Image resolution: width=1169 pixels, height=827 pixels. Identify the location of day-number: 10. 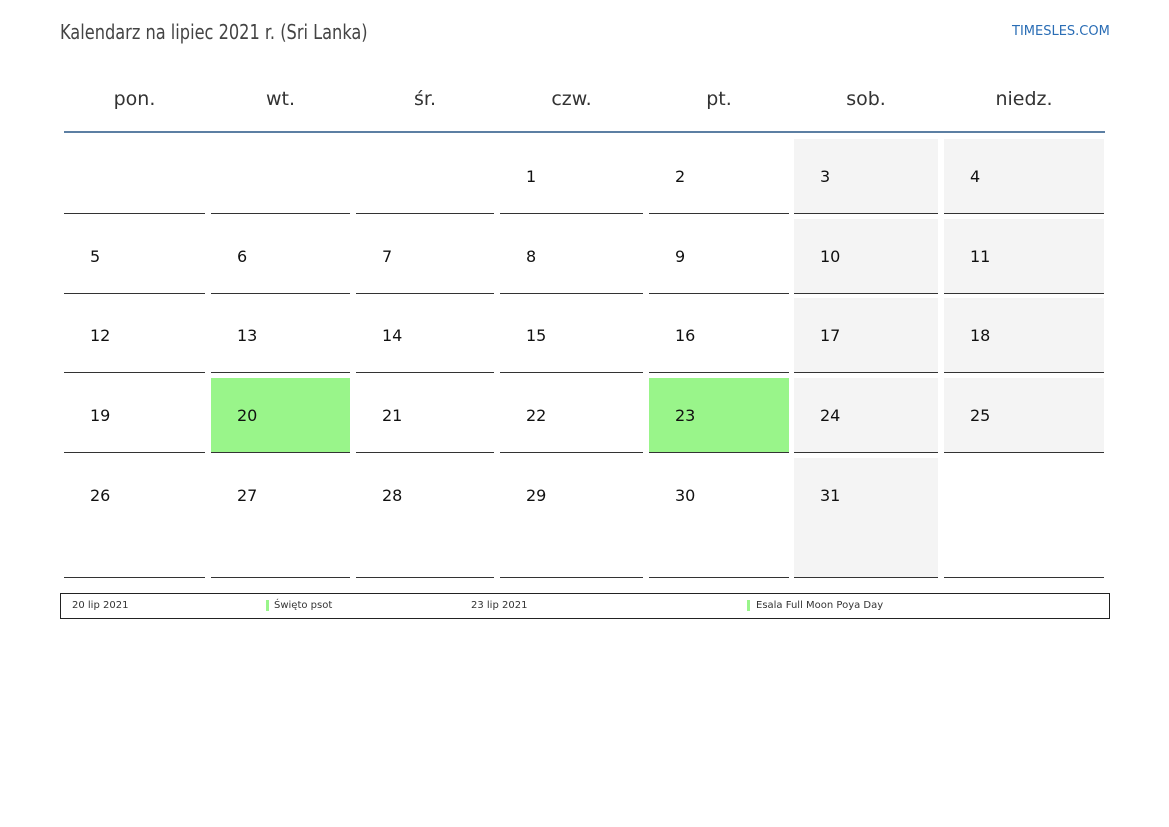
(830, 256).